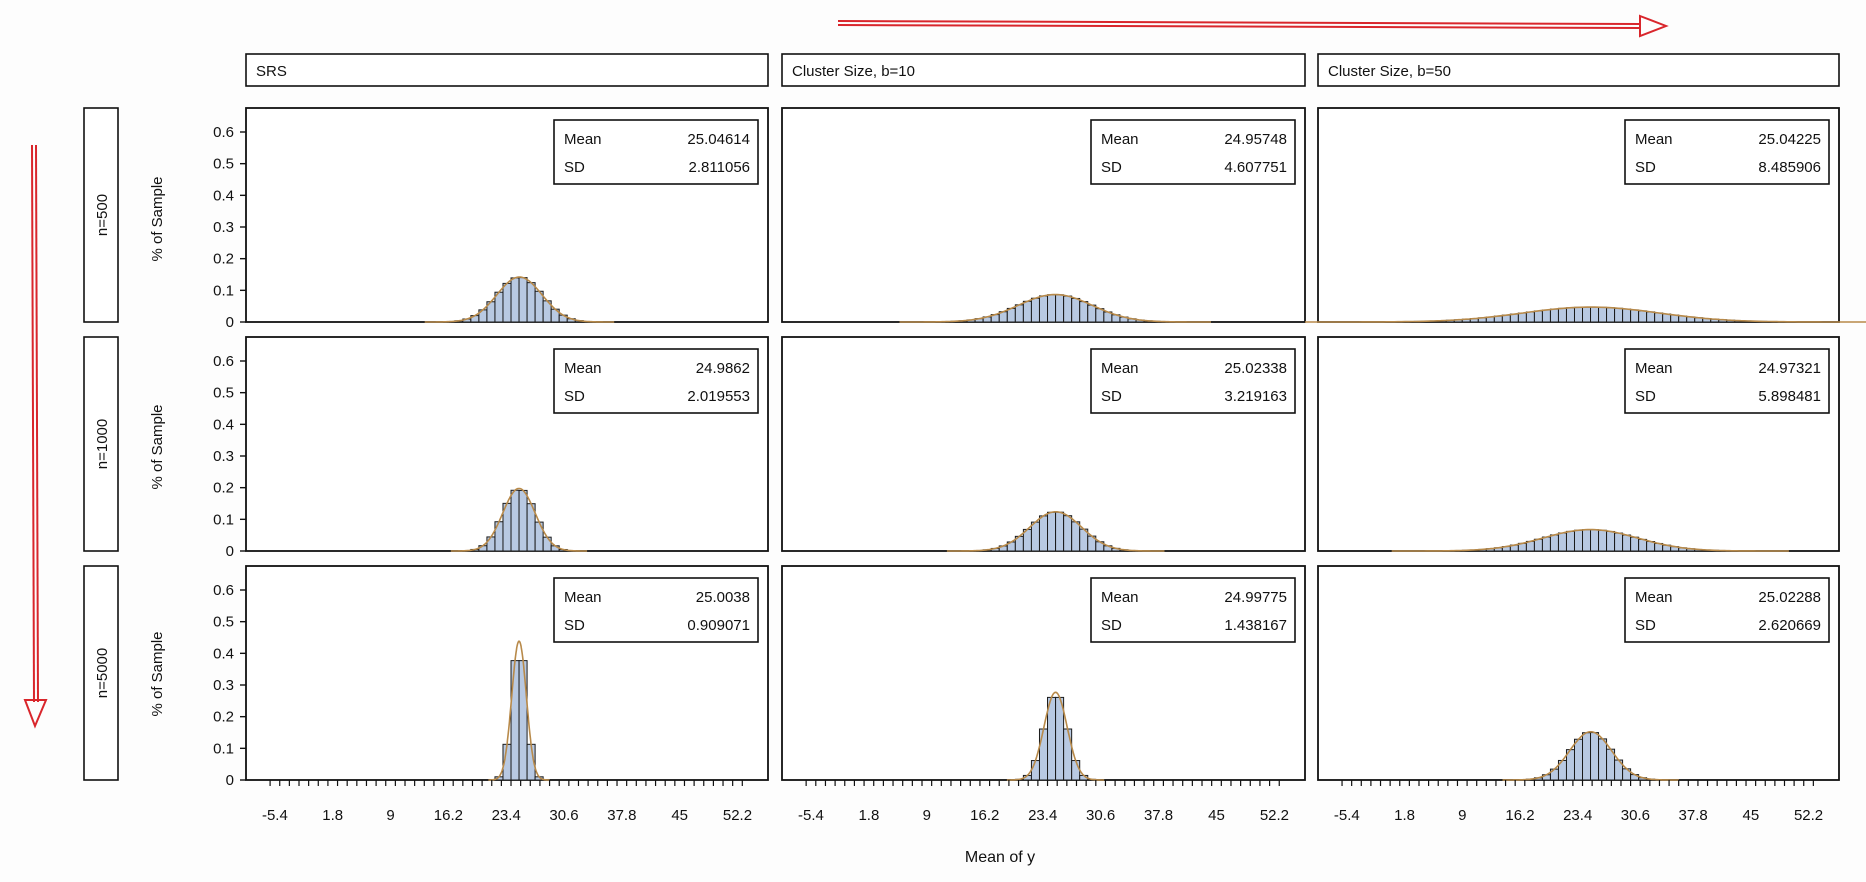  What do you see at coordinates (656, 381) in the screenshot?
I see `stats-box: Mean 24.9862 SD 2.019553` at bounding box center [656, 381].